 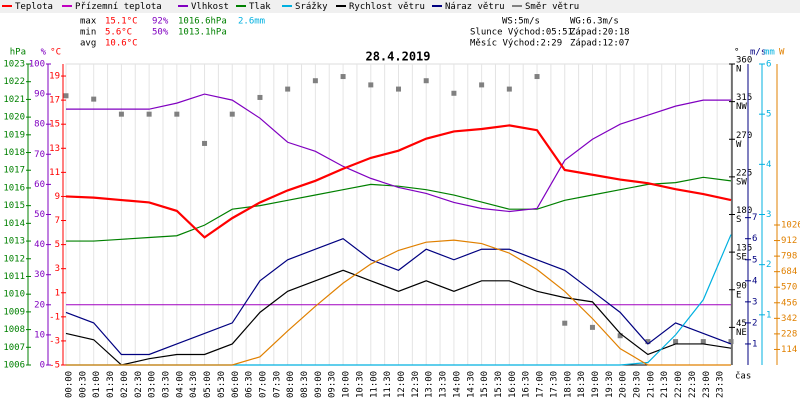 I want to click on stat: Slunce Východ:05:51, so click(x=521, y=33).